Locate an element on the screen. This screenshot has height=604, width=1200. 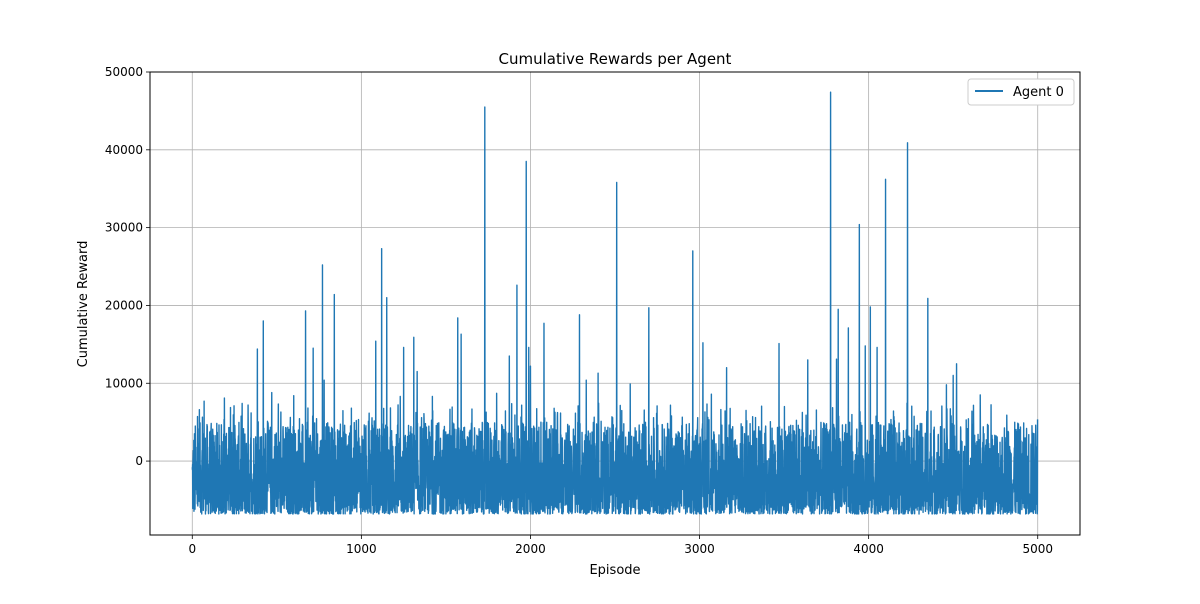
y-axis: 0 10000 20000 30000 40000 50000 is located at coordinates (127, 266).